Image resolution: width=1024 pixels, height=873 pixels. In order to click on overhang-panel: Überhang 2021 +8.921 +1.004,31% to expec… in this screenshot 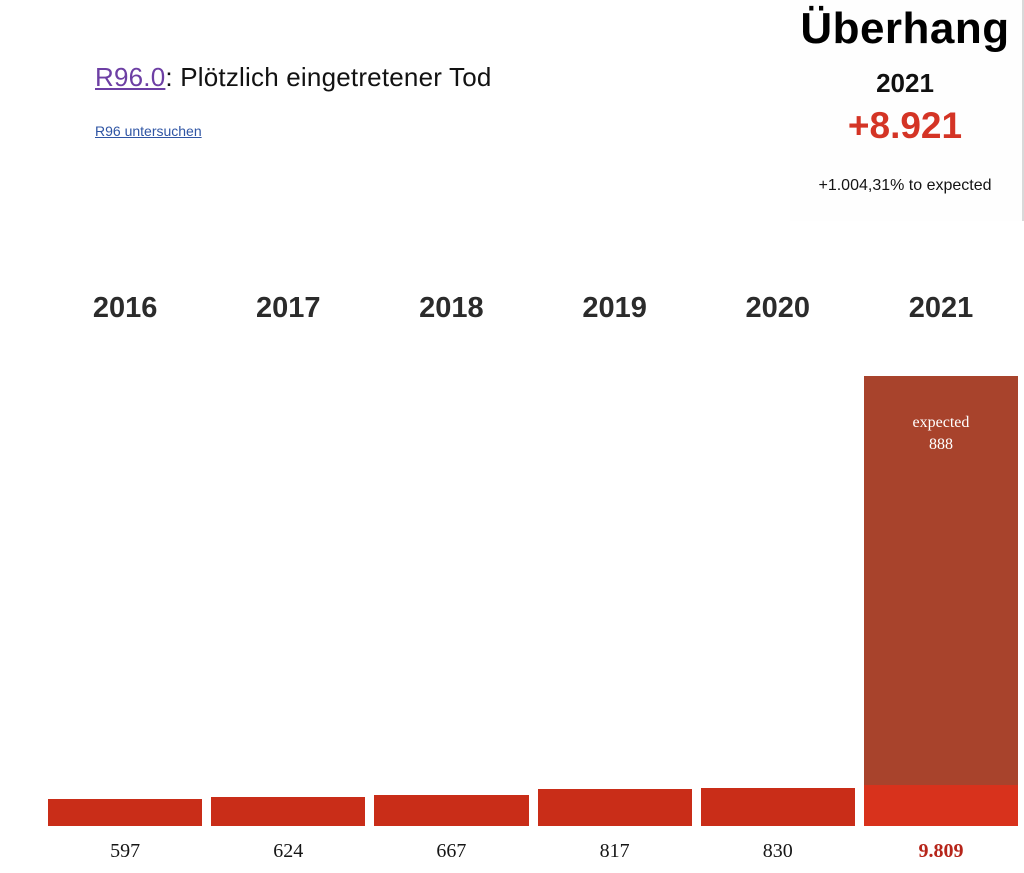, I will do `click(907, 110)`.